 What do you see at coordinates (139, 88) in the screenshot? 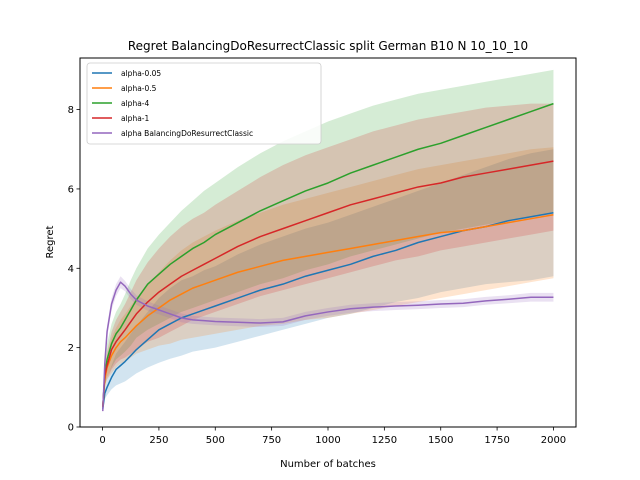
I see `legend-label-1: alpha-0.5` at bounding box center [139, 88].